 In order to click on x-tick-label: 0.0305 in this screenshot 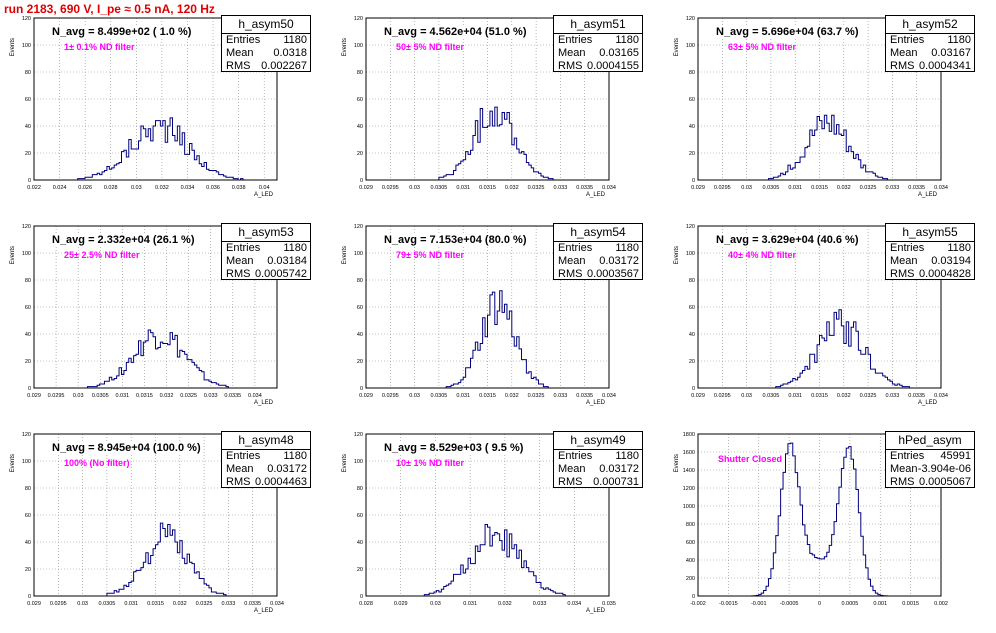, I will do `click(770, 188)`.